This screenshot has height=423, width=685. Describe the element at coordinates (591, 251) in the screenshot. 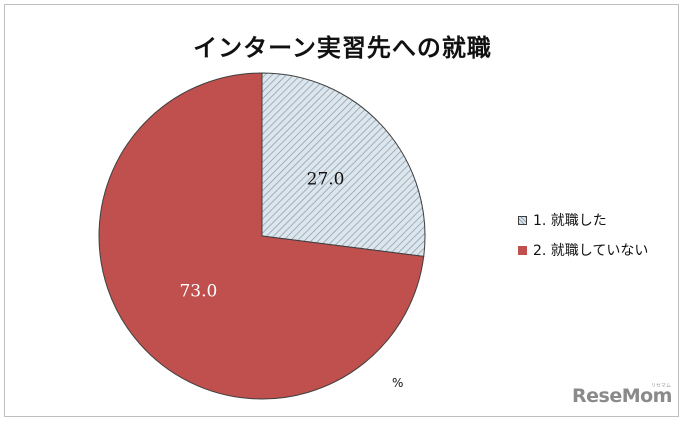

I see `legend-label-not-employed: 2. 就職していない` at that location.